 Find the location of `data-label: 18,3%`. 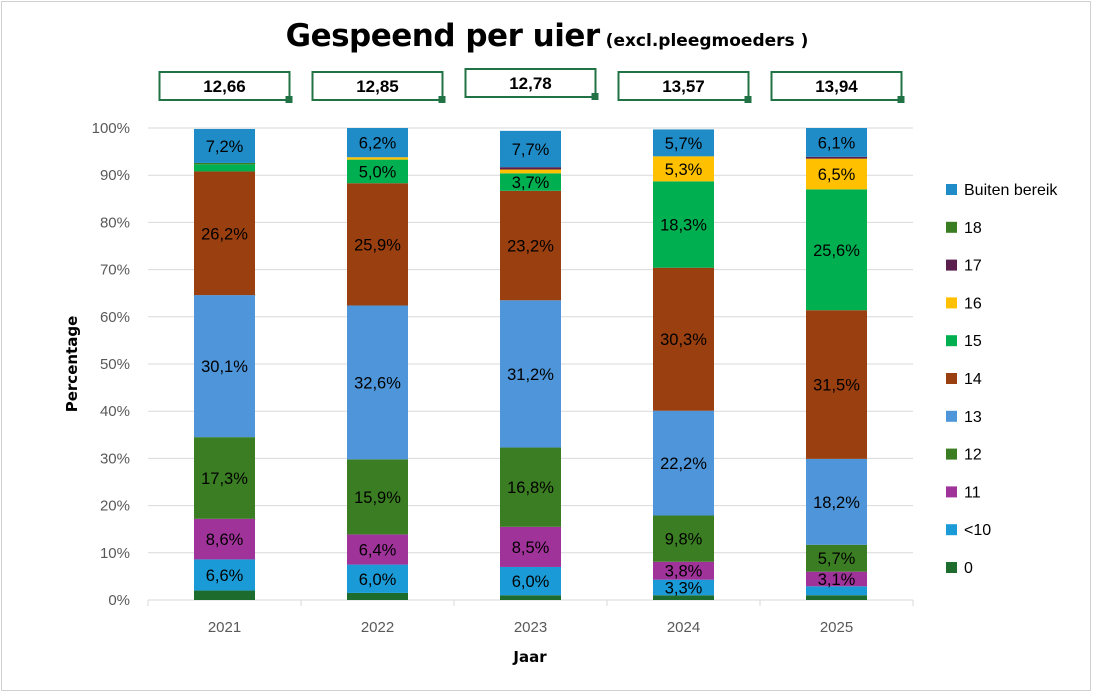

data-label: 18,3% is located at coordinates (683, 226).